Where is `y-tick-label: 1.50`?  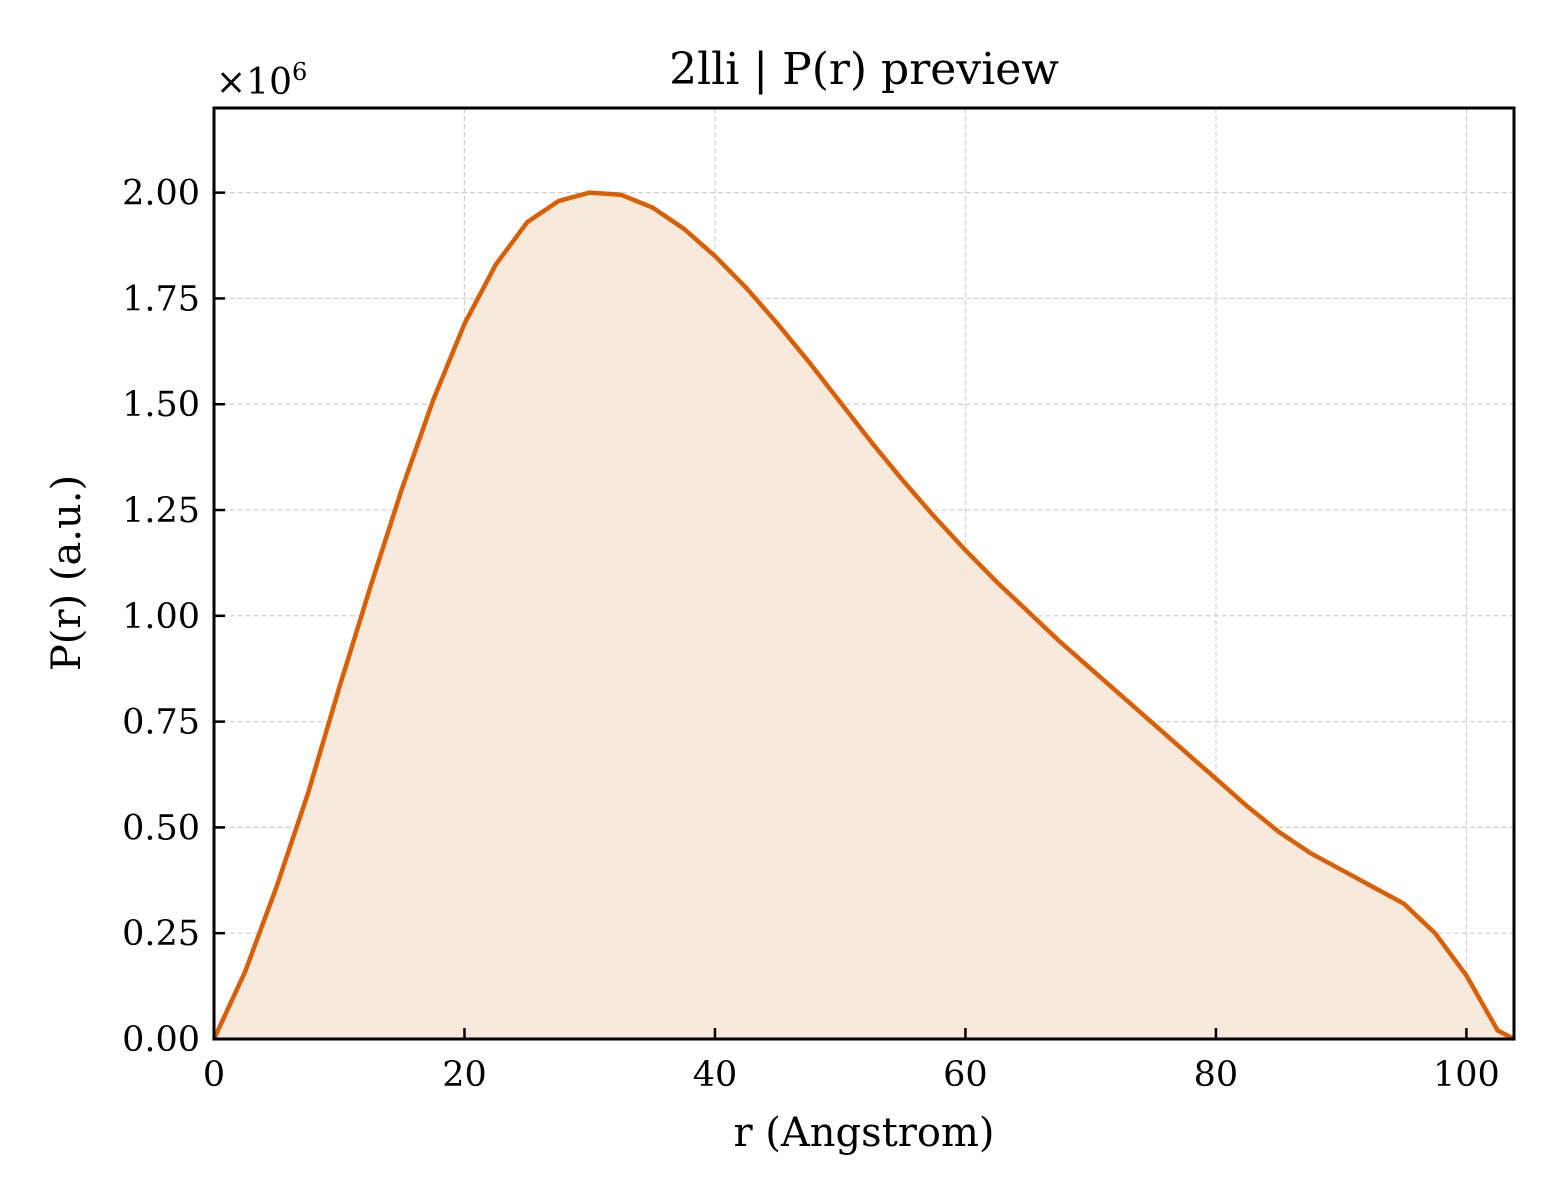 y-tick-label: 1.50 is located at coordinates (161, 405).